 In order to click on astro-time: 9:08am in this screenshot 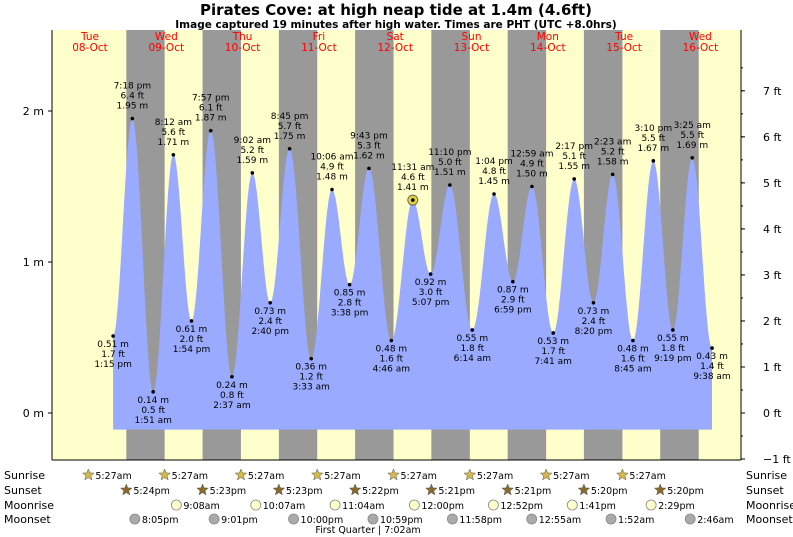, I will do `click(201, 506)`.